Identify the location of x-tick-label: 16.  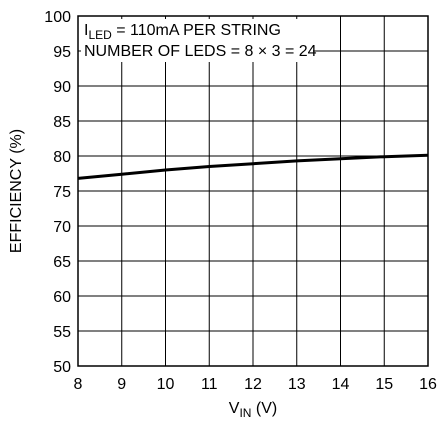
(428, 384).